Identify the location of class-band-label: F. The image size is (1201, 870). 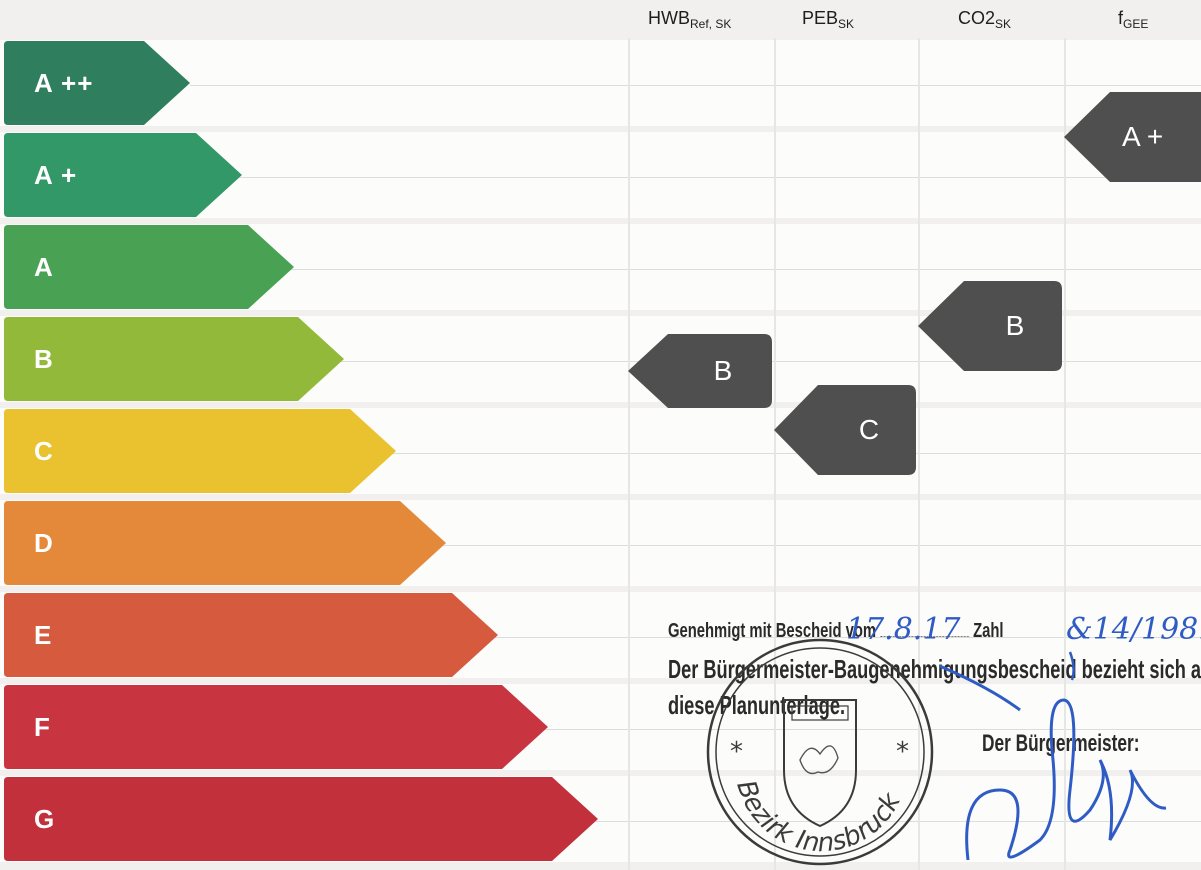
(42, 727).